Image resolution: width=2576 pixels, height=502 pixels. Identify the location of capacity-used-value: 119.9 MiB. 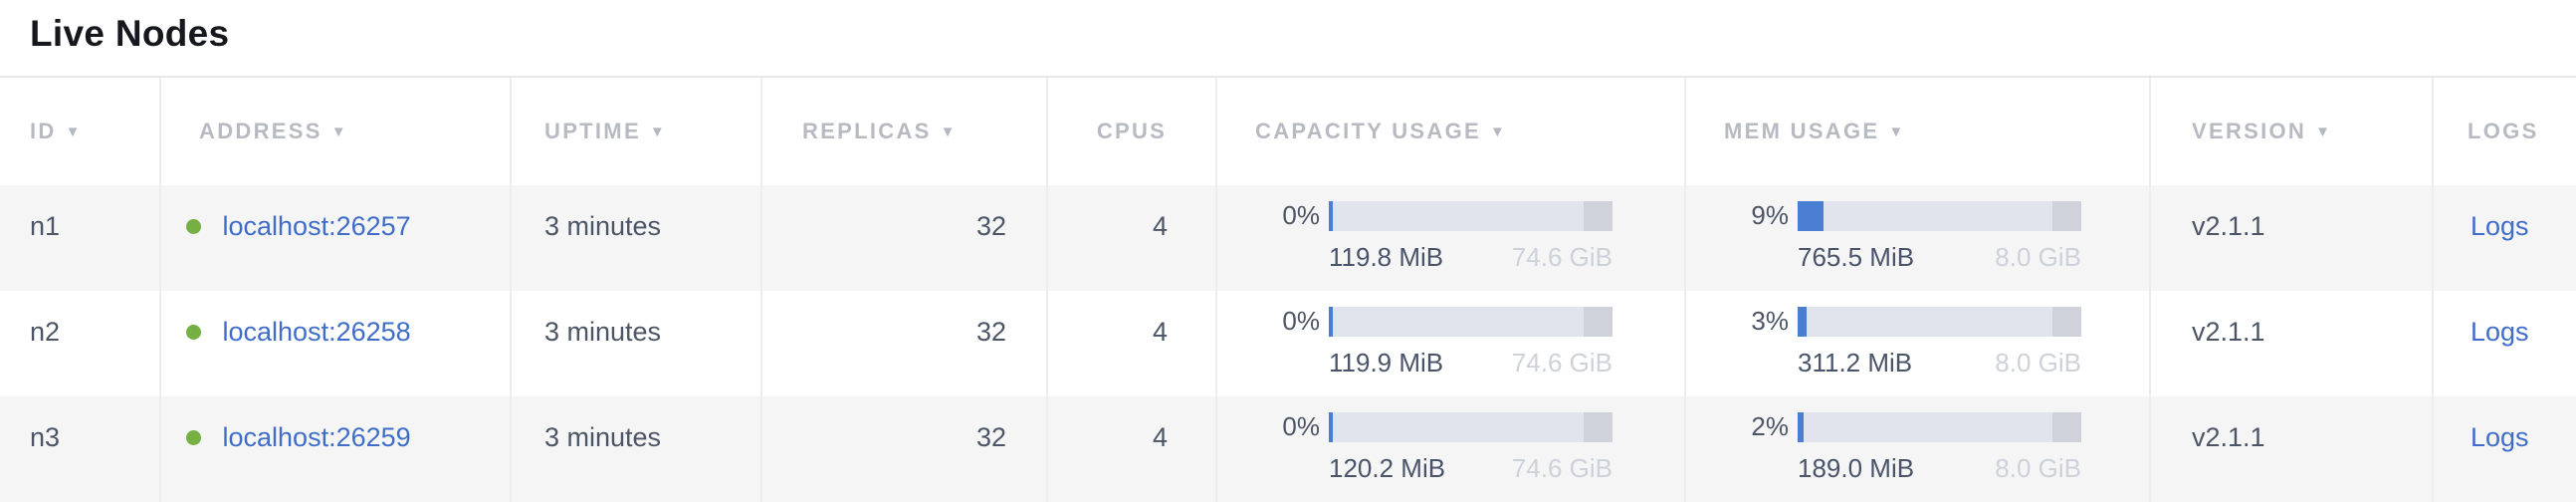
(1386, 362).